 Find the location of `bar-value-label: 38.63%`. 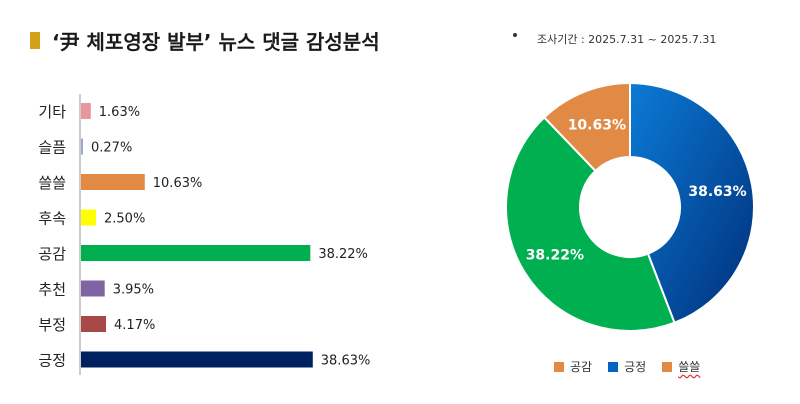

bar-value-label: 38.63% is located at coordinates (346, 361).